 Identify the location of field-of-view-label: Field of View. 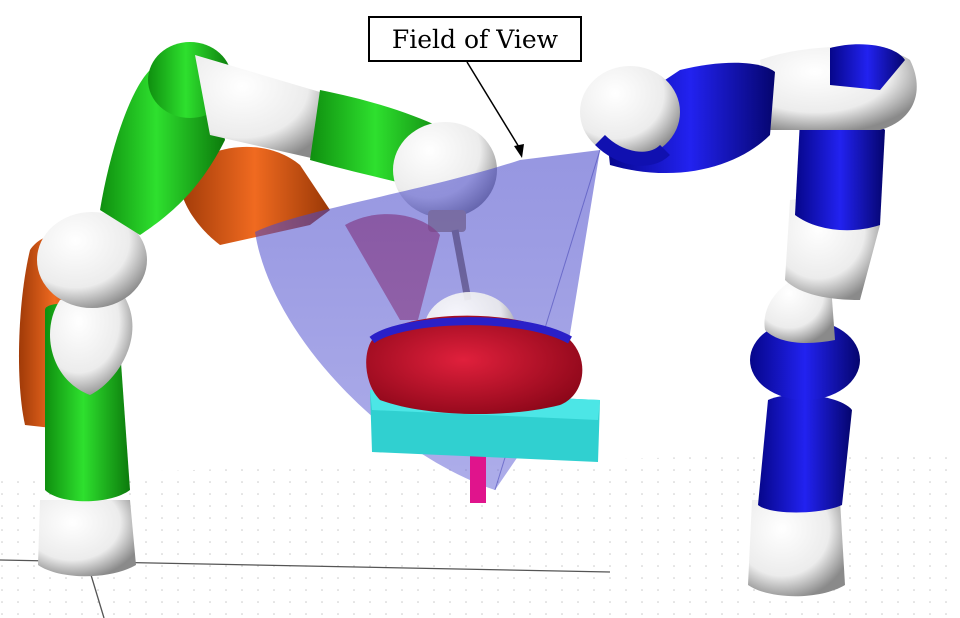
(475, 39).